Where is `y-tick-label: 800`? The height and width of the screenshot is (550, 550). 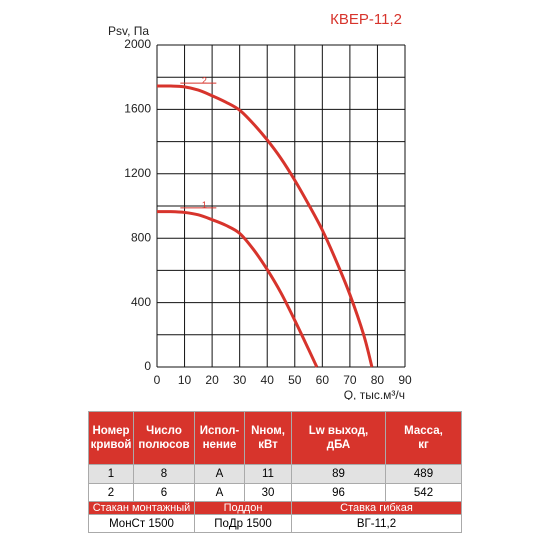
y-tick-label: 800 is located at coordinates (141, 237).